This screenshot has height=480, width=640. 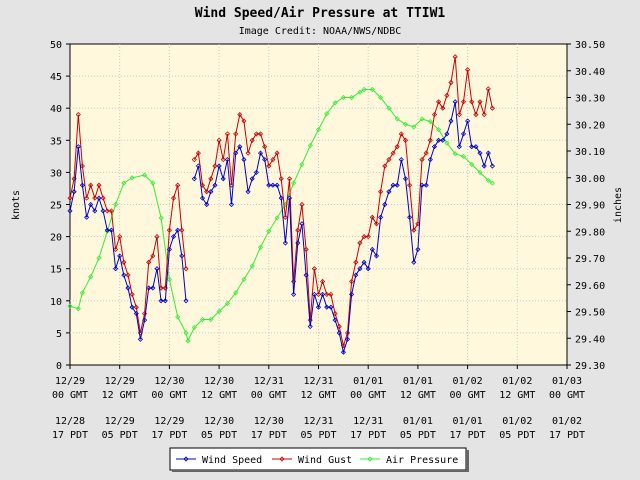 What do you see at coordinates (219, 395) in the screenshot?
I see `x-tick-gmt-time: 12 GMT` at bounding box center [219, 395].